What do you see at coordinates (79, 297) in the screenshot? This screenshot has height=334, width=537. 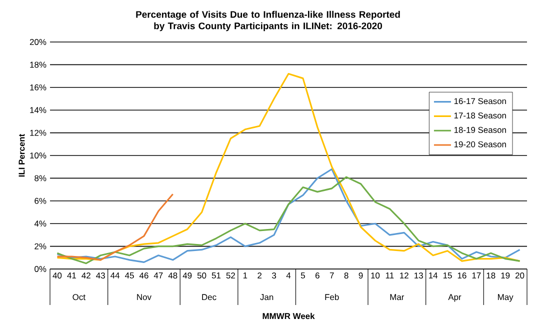 I see `text: Oct` at bounding box center [79, 297].